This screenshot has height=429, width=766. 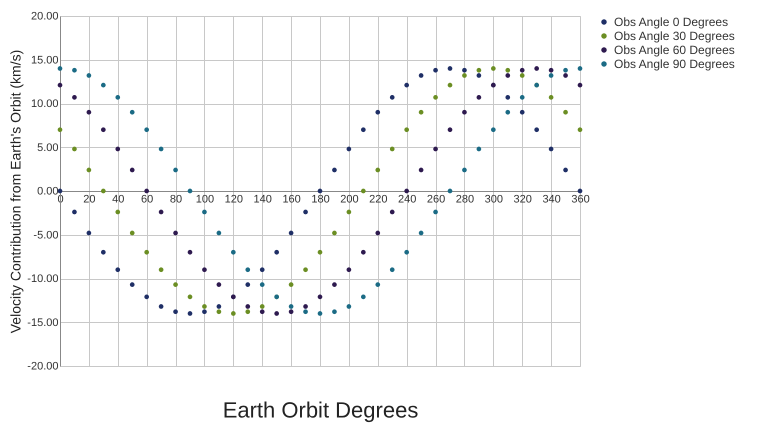 What do you see at coordinates (44, 16) in the screenshot?
I see `y-tick-label: 20.00` at bounding box center [44, 16].